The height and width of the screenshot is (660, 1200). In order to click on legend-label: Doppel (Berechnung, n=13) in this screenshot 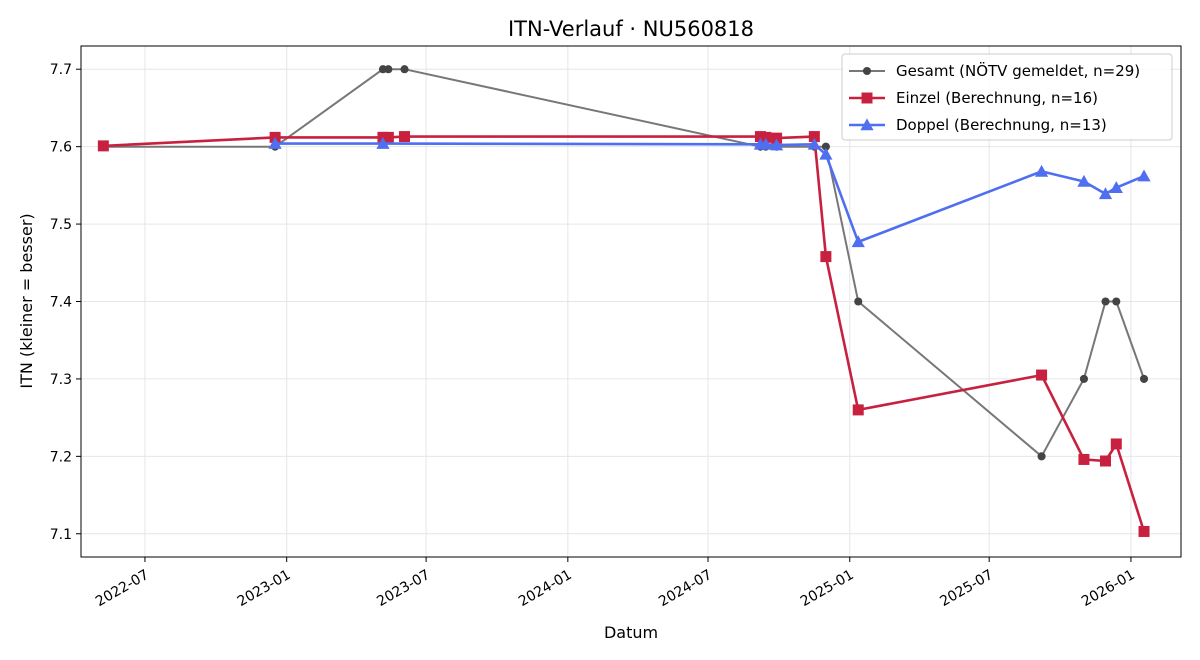, I will do `click(1001, 125)`.